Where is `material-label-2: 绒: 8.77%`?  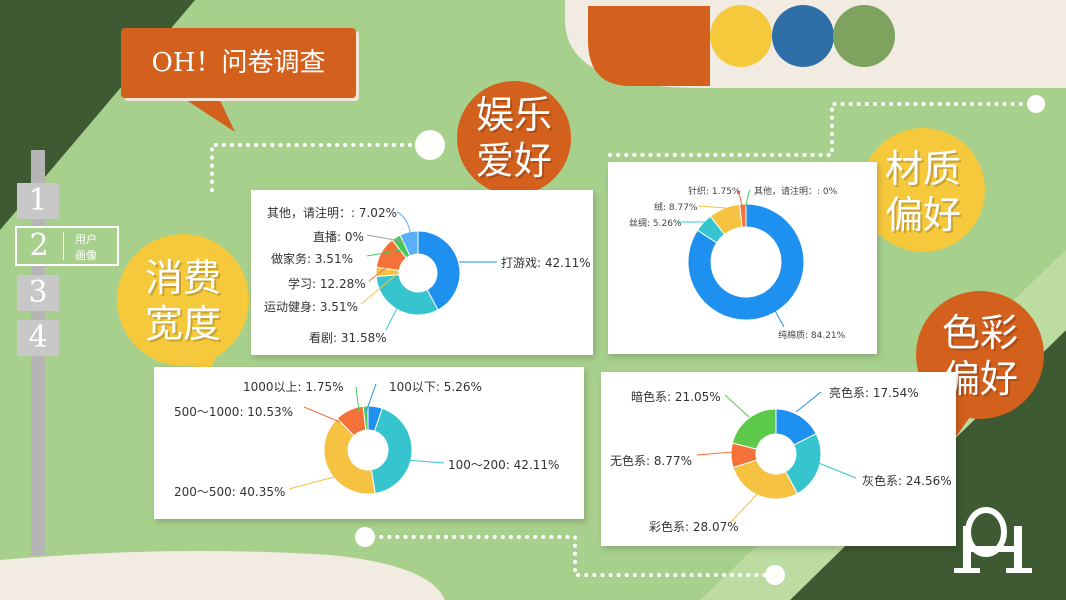 material-label-2: 绒: 8.77% is located at coordinates (676, 208).